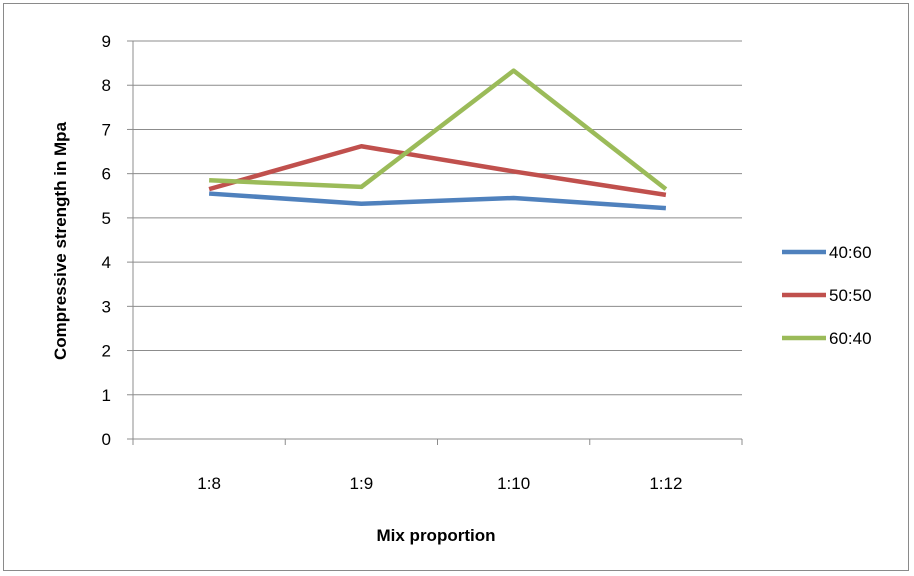  I want to click on legend-label: 60:40, so click(850, 338).